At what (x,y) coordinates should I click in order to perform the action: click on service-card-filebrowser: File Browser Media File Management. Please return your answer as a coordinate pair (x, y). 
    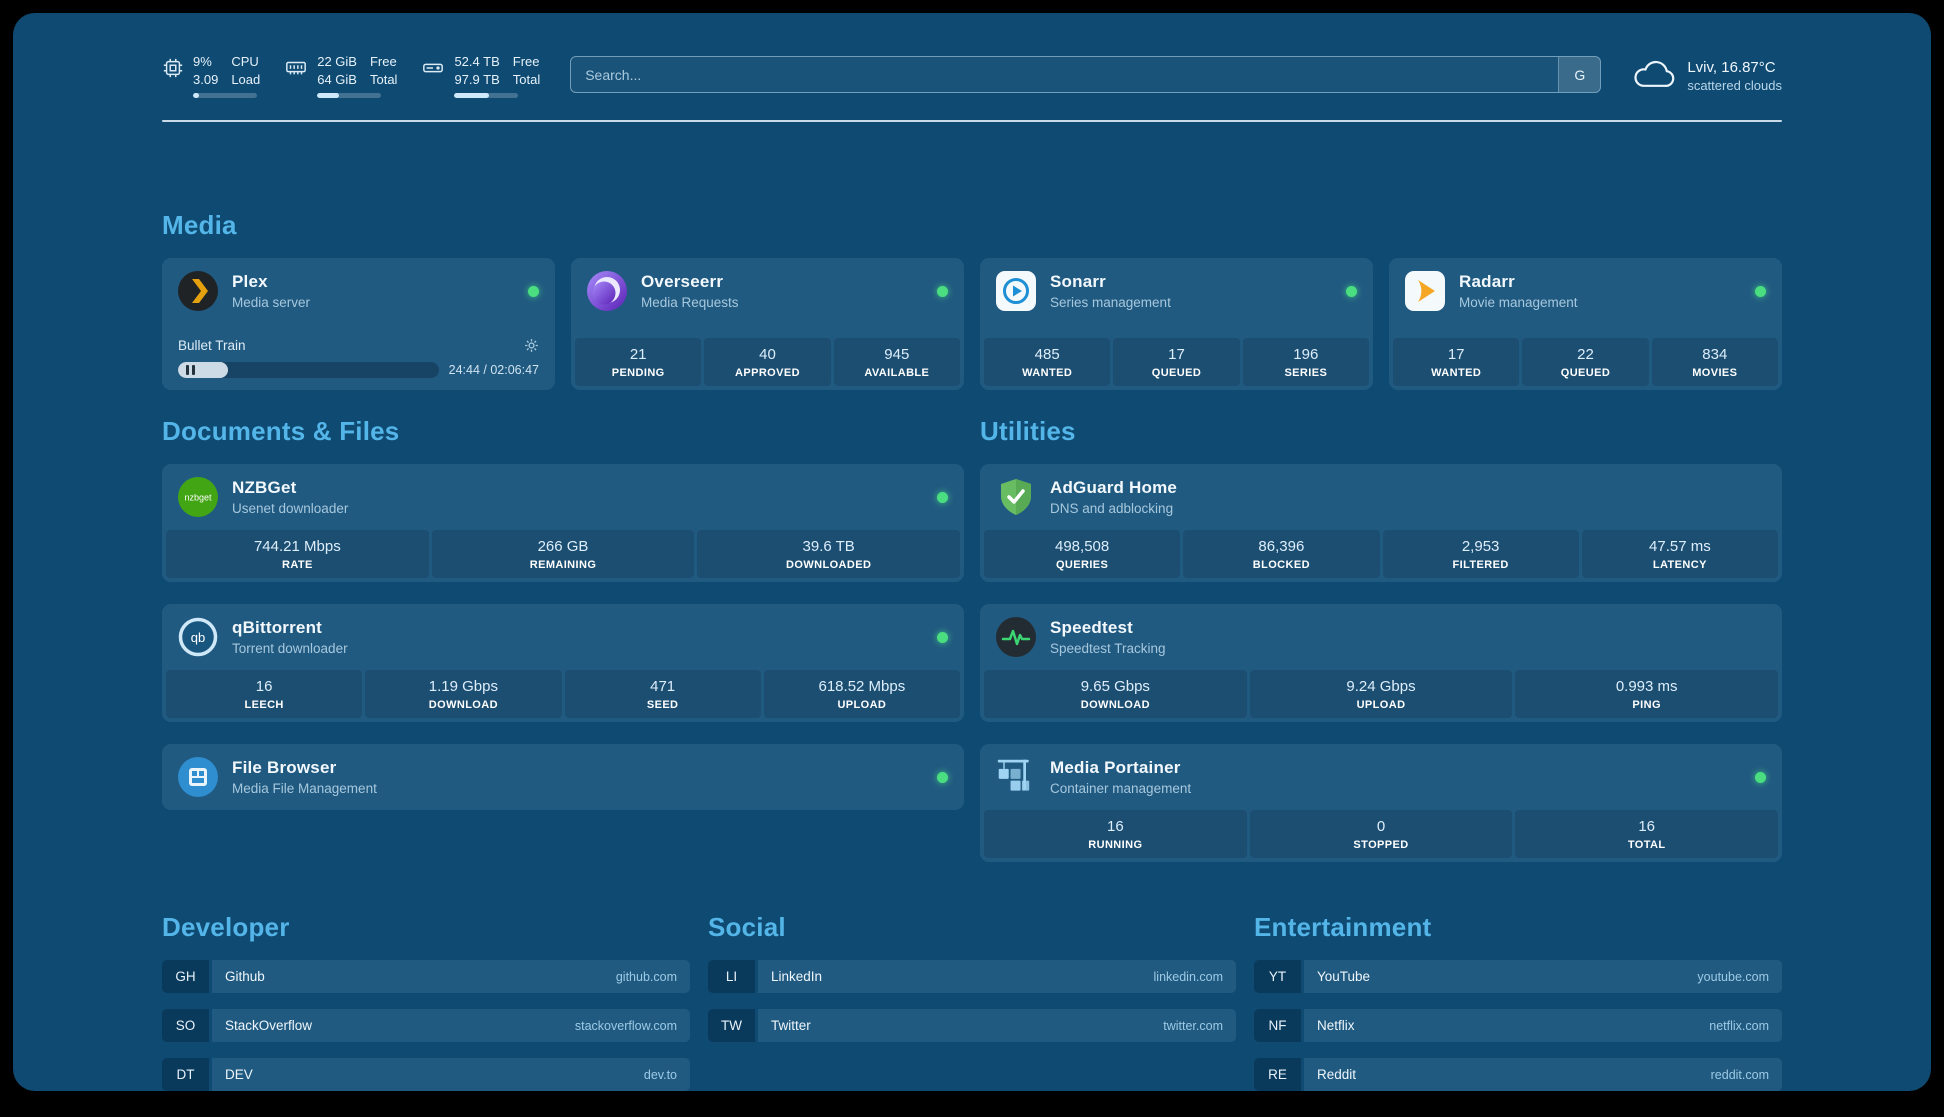
    Looking at the image, I should click on (563, 777).